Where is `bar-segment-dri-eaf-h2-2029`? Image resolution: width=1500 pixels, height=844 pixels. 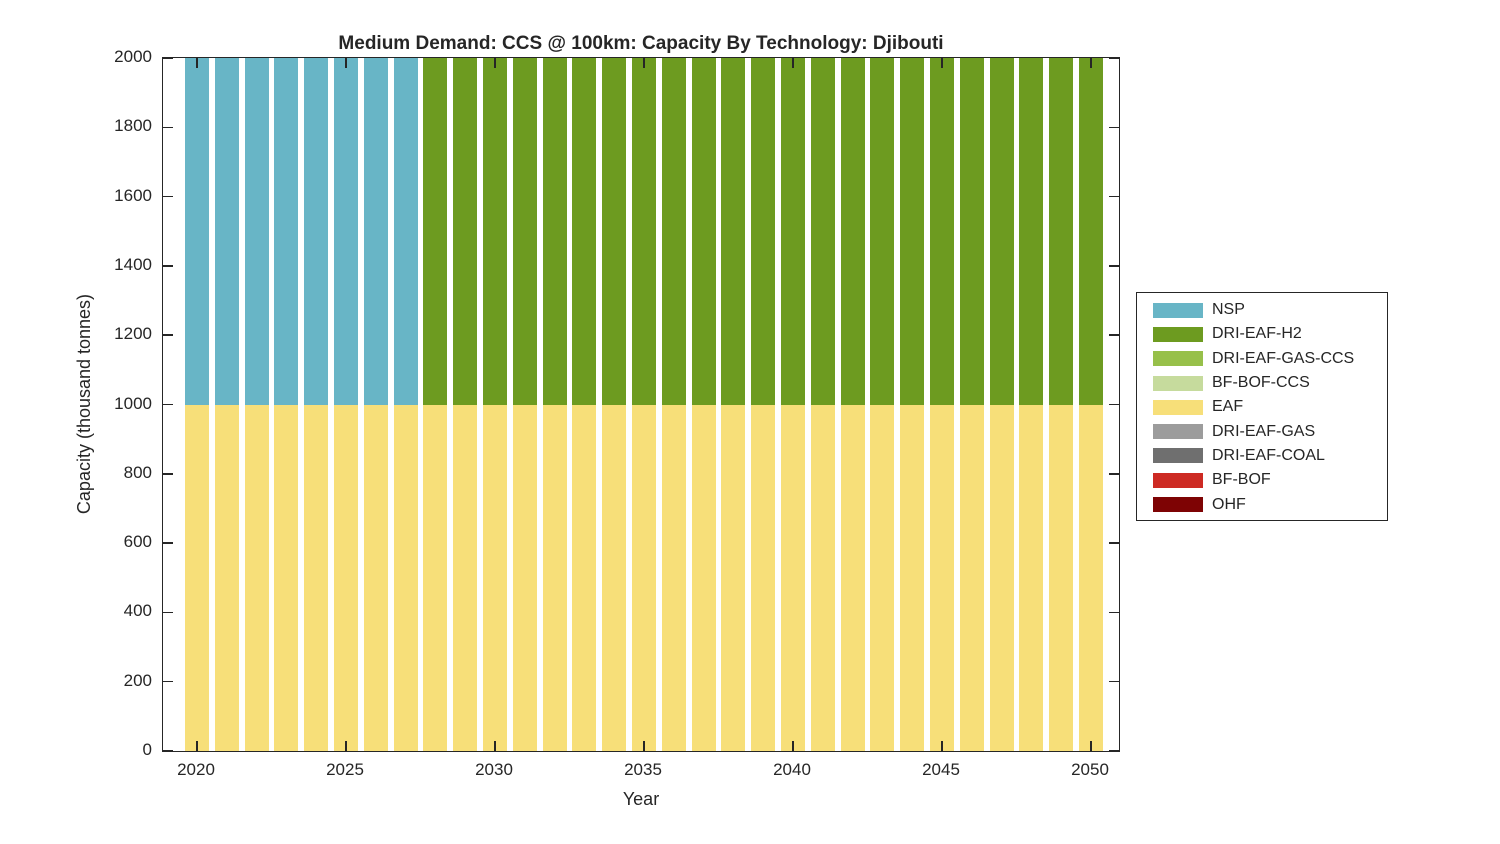 bar-segment-dri-eaf-h2-2029 is located at coordinates (465, 231).